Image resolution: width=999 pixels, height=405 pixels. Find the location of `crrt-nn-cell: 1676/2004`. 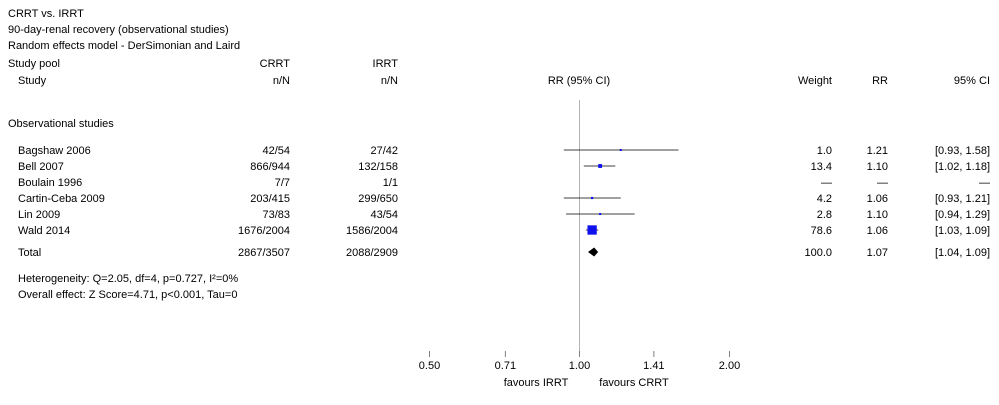

crrt-nn-cell: 1676/2004 is located at coordinates (264, 231).